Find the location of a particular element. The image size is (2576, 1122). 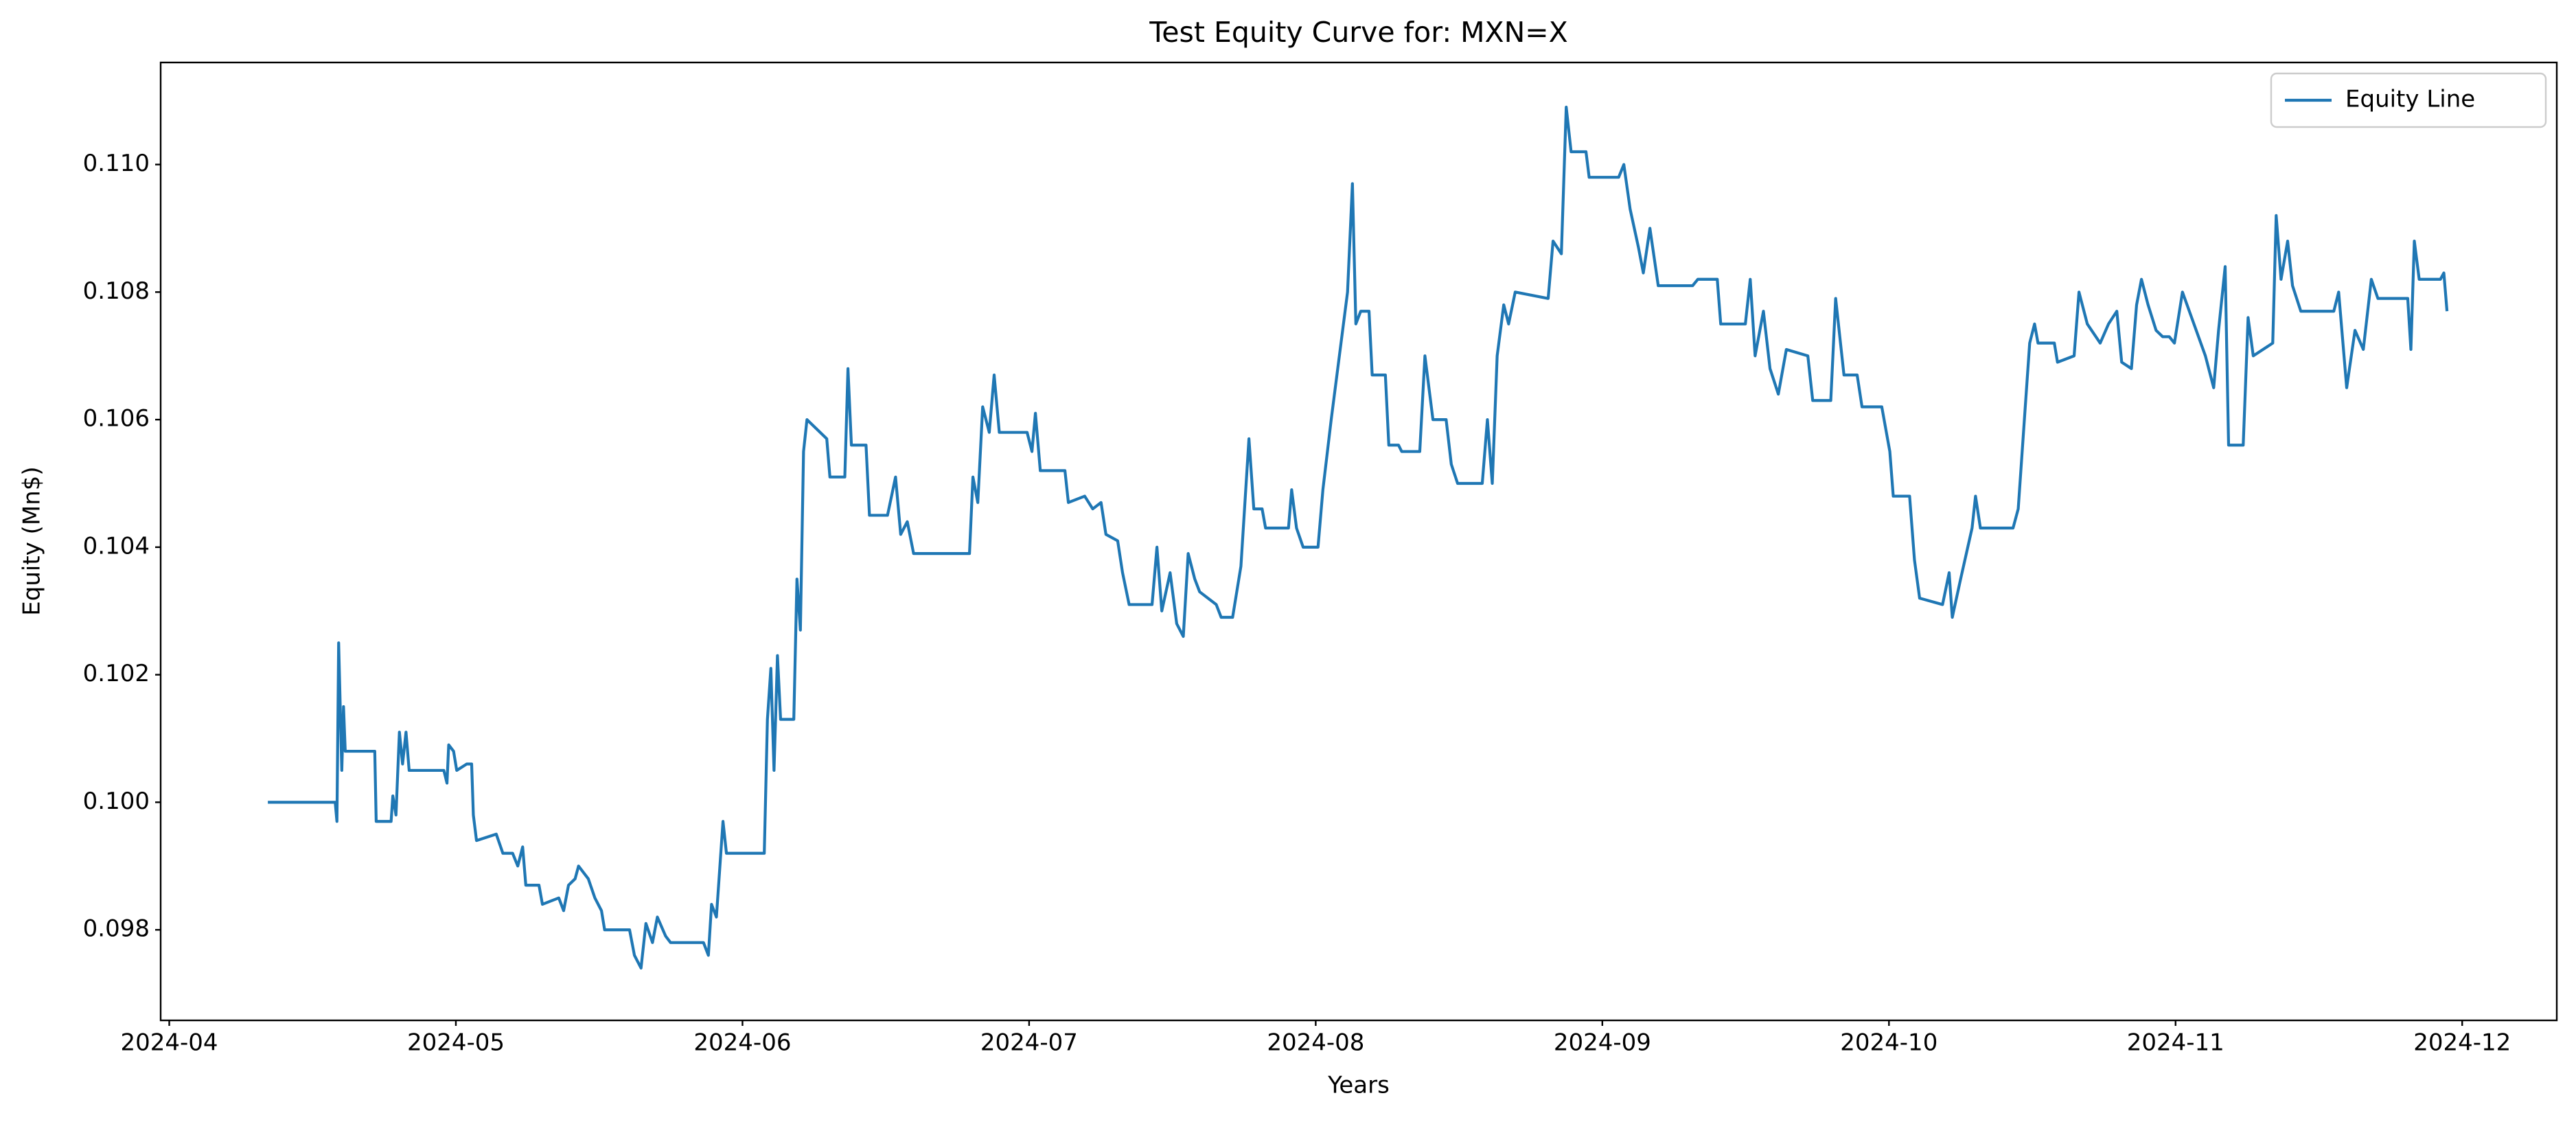

y-tick-label: 0.104 is located at coordinates (116, 546).